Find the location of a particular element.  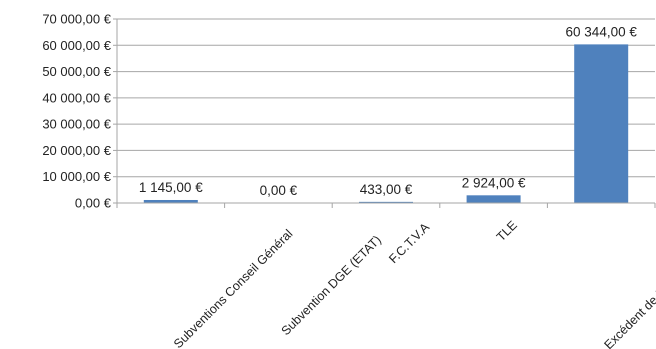

y-tick-label: 10 000,00 € is located at coordinates (76, 176).